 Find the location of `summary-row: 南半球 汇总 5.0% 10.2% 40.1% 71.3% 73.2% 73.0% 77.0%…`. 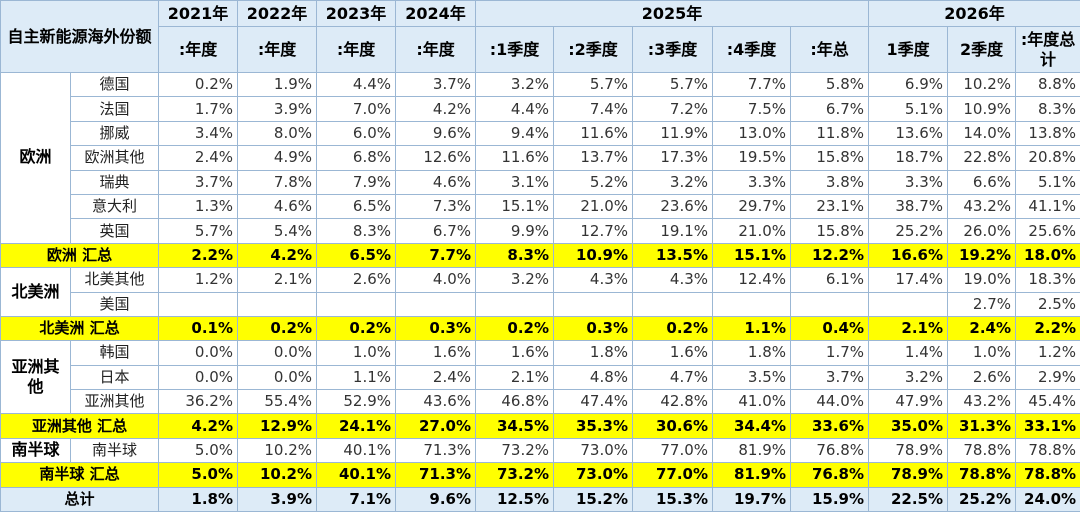

summary-row: 南半球 汇总 5.0% 10.2% 40.1% 71.3% 73.2% 73.0% 77.0%… is located at coordinates (540, 475).